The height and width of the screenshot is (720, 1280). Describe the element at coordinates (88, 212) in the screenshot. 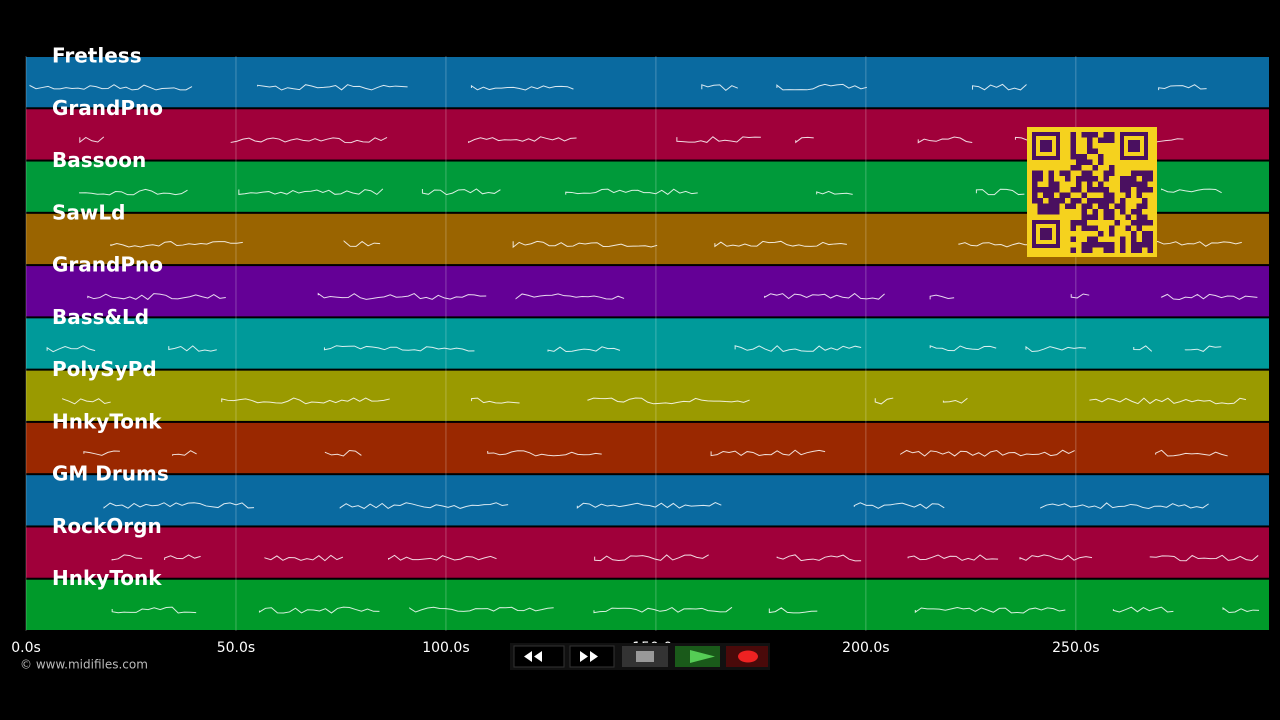

I see `track-name: SawLd` at that location.